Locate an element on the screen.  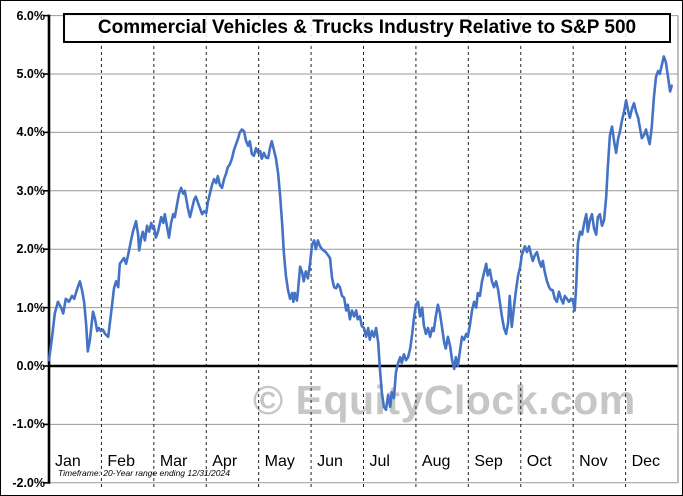
x-axis-label: Jul is located at coordinates (379, 461).